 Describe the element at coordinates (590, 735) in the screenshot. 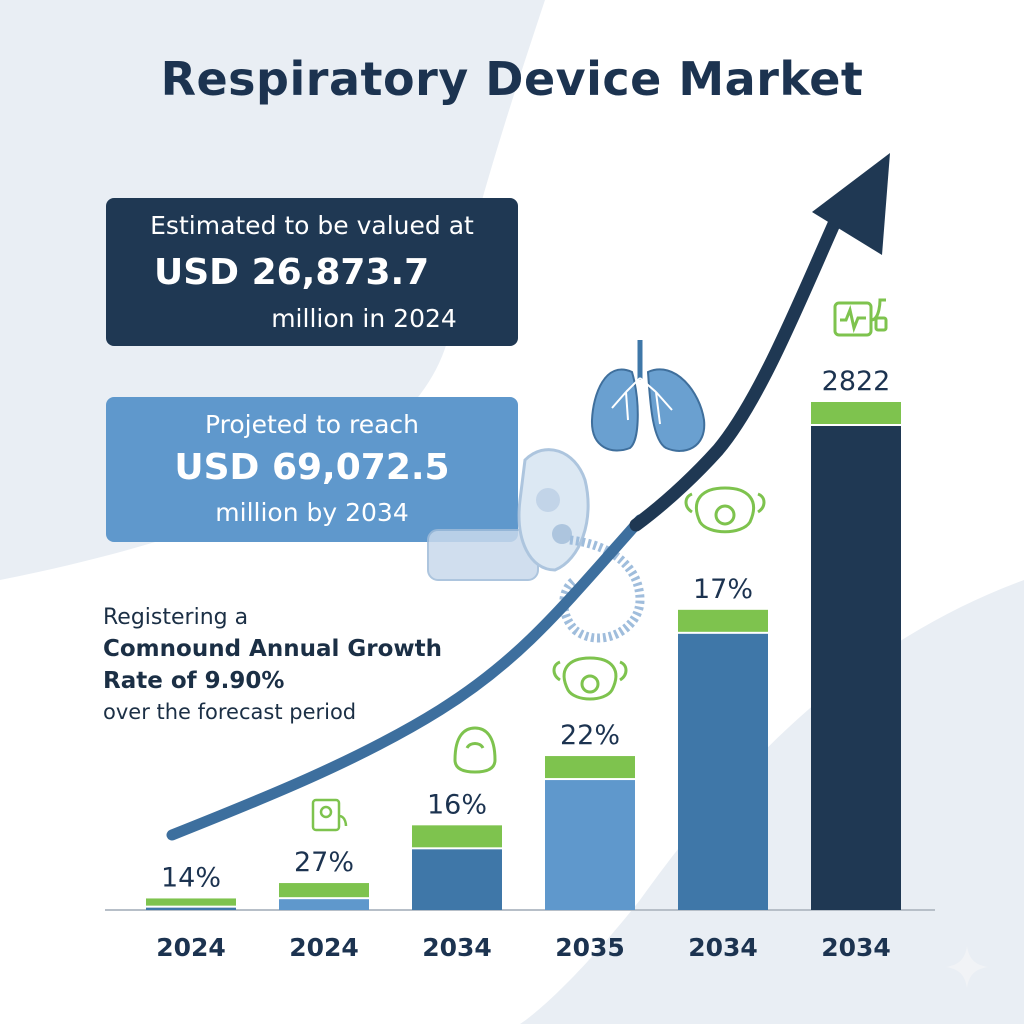

I see `bar-data-label-3: 22%` at that location.